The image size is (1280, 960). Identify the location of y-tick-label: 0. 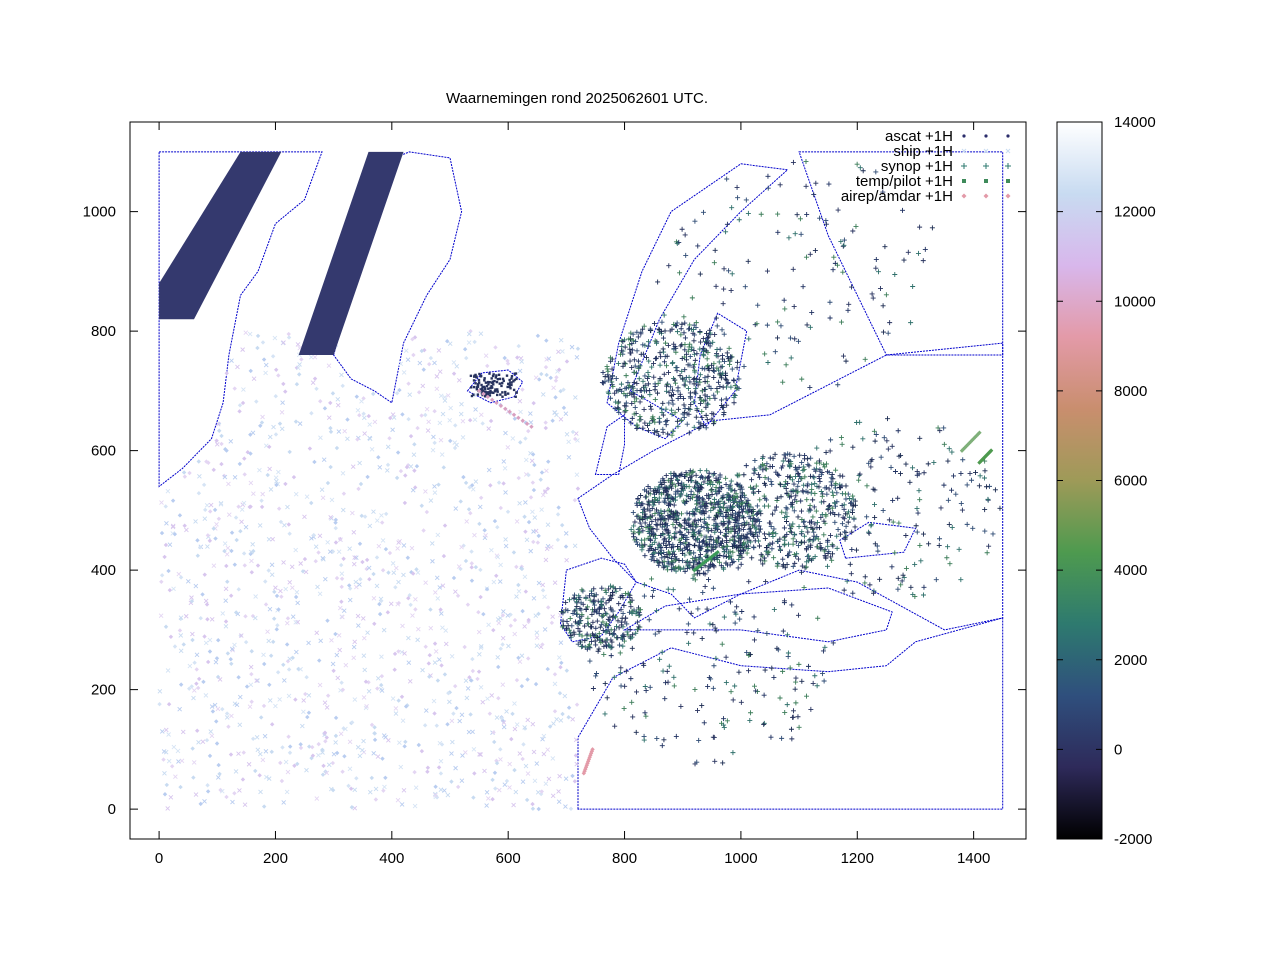
(112, 809).